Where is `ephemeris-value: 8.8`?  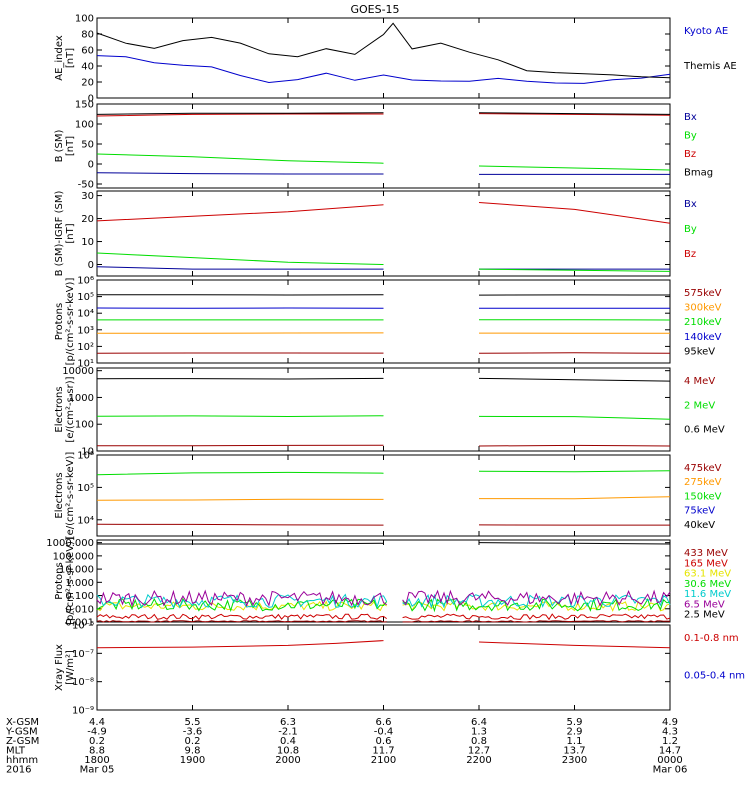
ephemeris-value: 8.8 is located at coordinates (97, 751).